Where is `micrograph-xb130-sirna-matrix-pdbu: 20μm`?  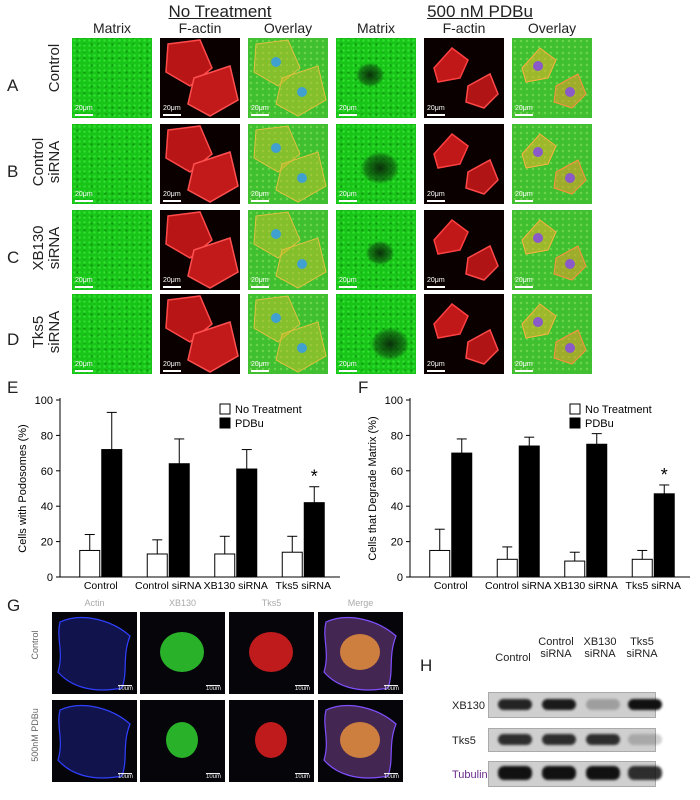 micrograph-xb130-sirna-matrix-pdbu: 20μm is located at coordinates (376, 250).